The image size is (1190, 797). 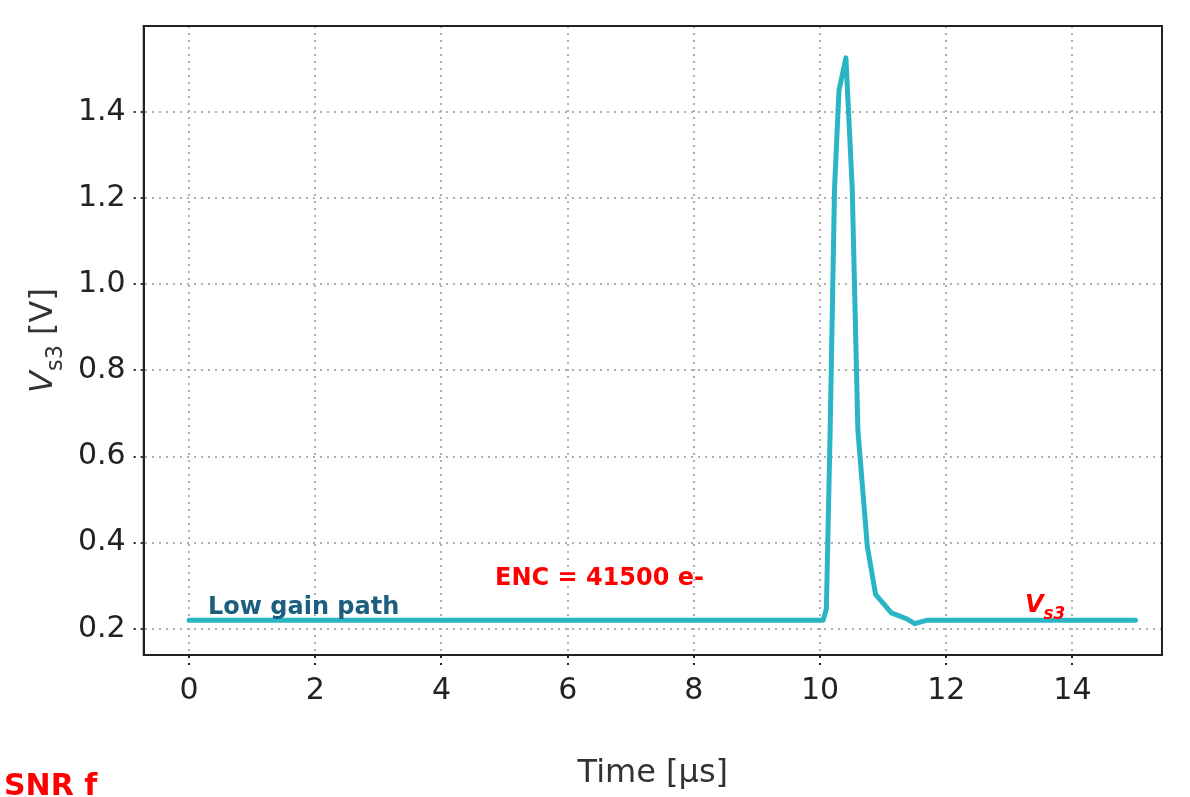 I want to click on y-tick-label: 0.4, so click(x=101, y=540).